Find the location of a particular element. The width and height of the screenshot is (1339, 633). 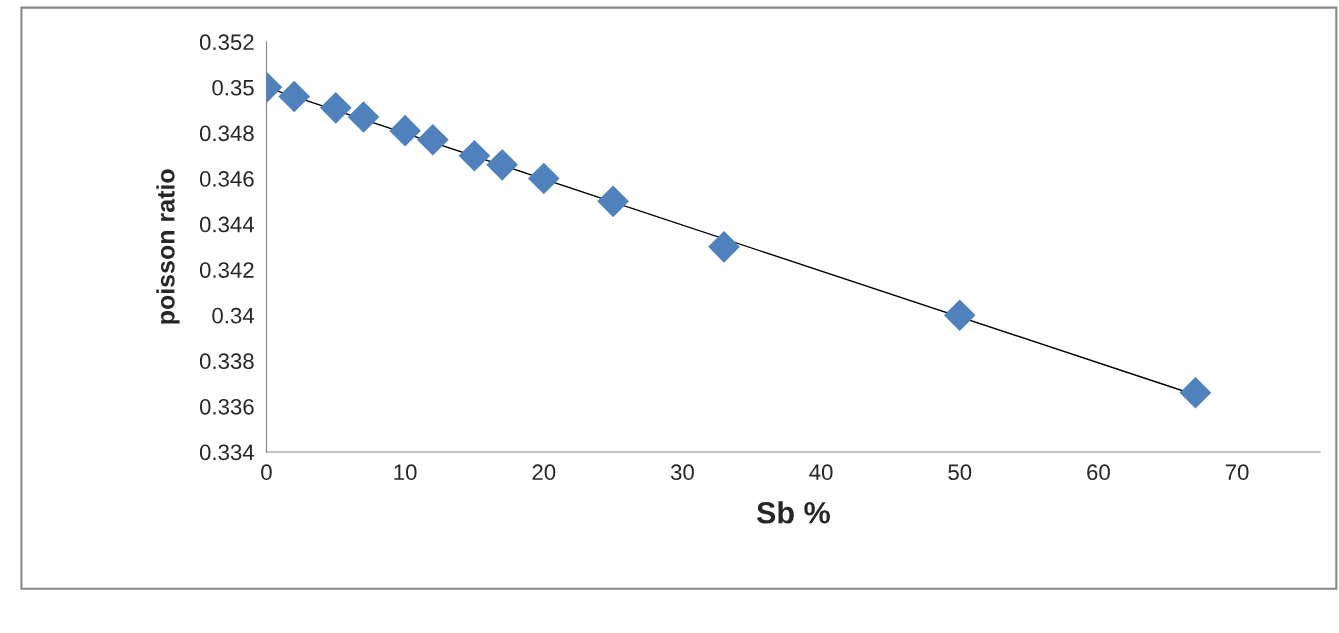

y-tick-label: 0.352 is located at coordinates (226, 42).